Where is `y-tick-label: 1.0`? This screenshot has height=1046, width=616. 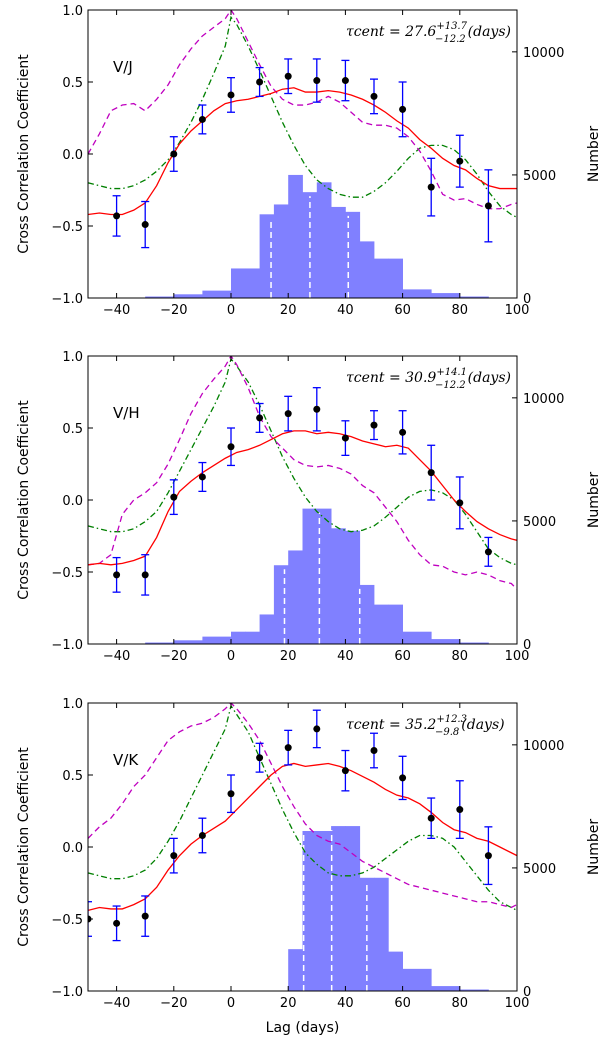
y-tick-label: 1.0 is located at coordinates (72, 704).